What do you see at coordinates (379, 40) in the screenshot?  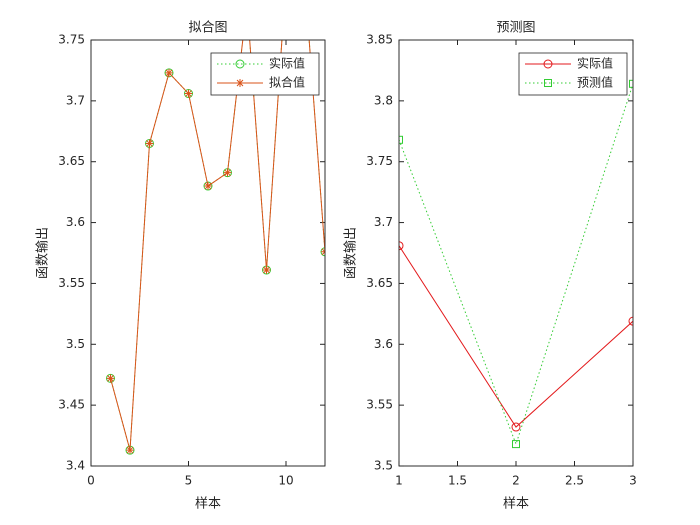 I see `y-tick-label: 3.85` at bounding box center [379, 40].